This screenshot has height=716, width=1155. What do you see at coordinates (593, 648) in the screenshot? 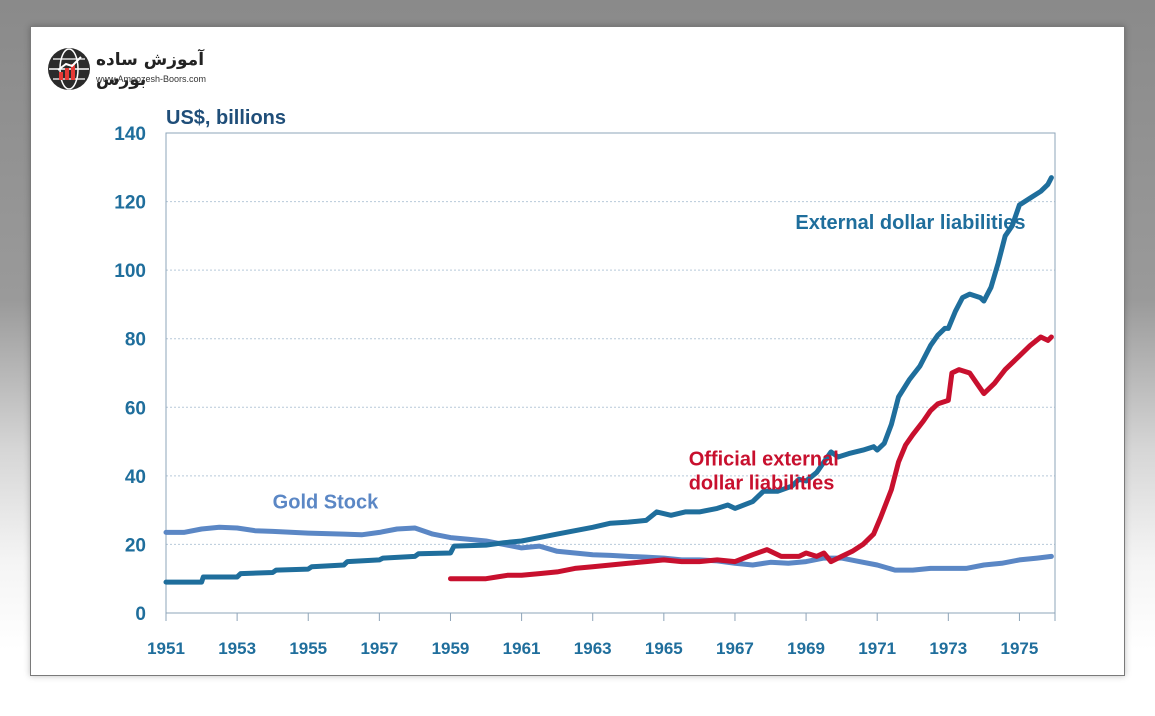
I see `x-tick-label: 1963` at bounding box center [593, 648].